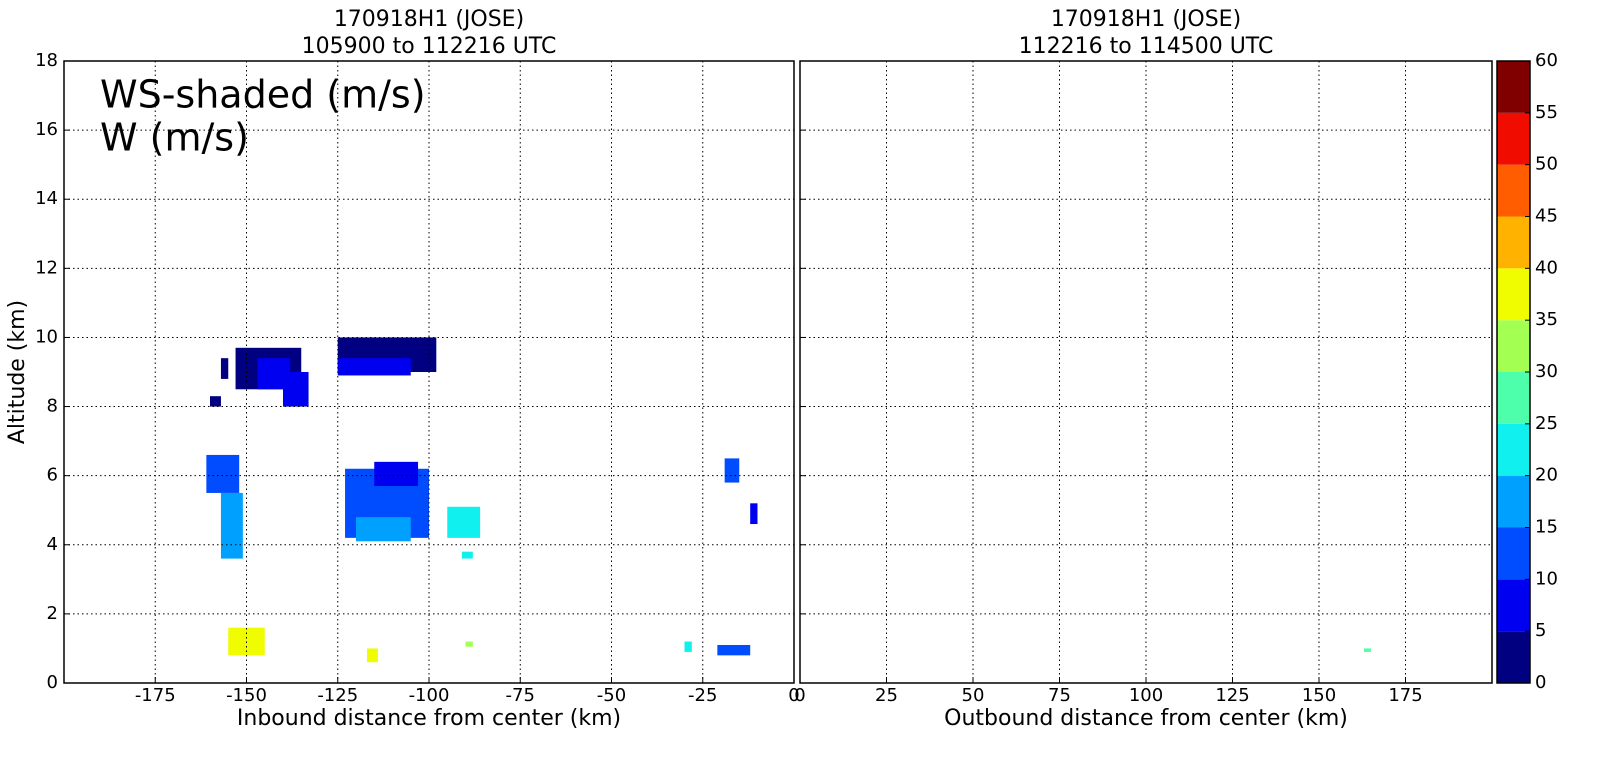 The width and height of the screenshot is (1615, 766). I want to click on y-tick-label: 14, so click(46, 198).